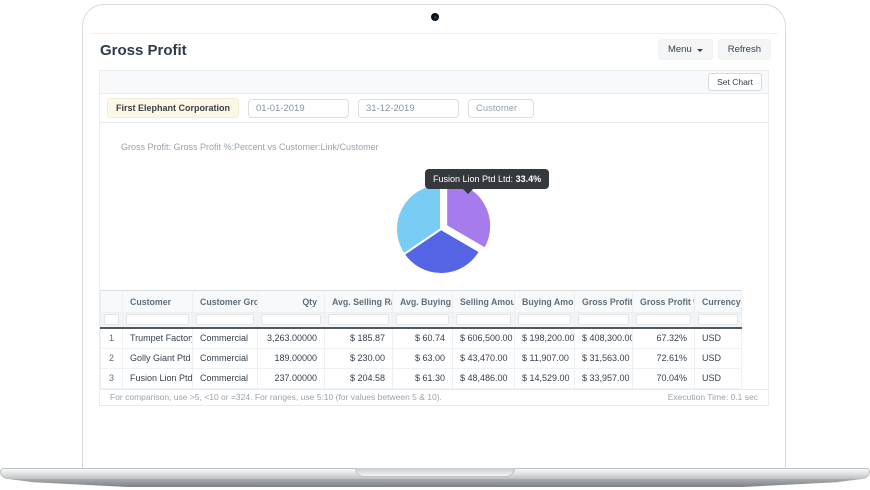  I want to click on menu-button: Menu, so click(685, 49).